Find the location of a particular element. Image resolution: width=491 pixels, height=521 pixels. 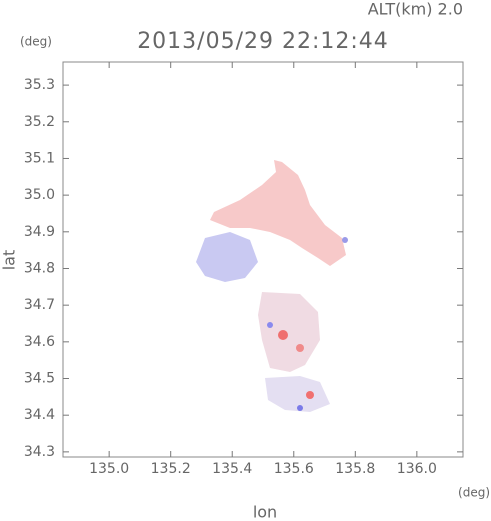

y-tick-label: 35.3 is located at coordinates (39, 85).